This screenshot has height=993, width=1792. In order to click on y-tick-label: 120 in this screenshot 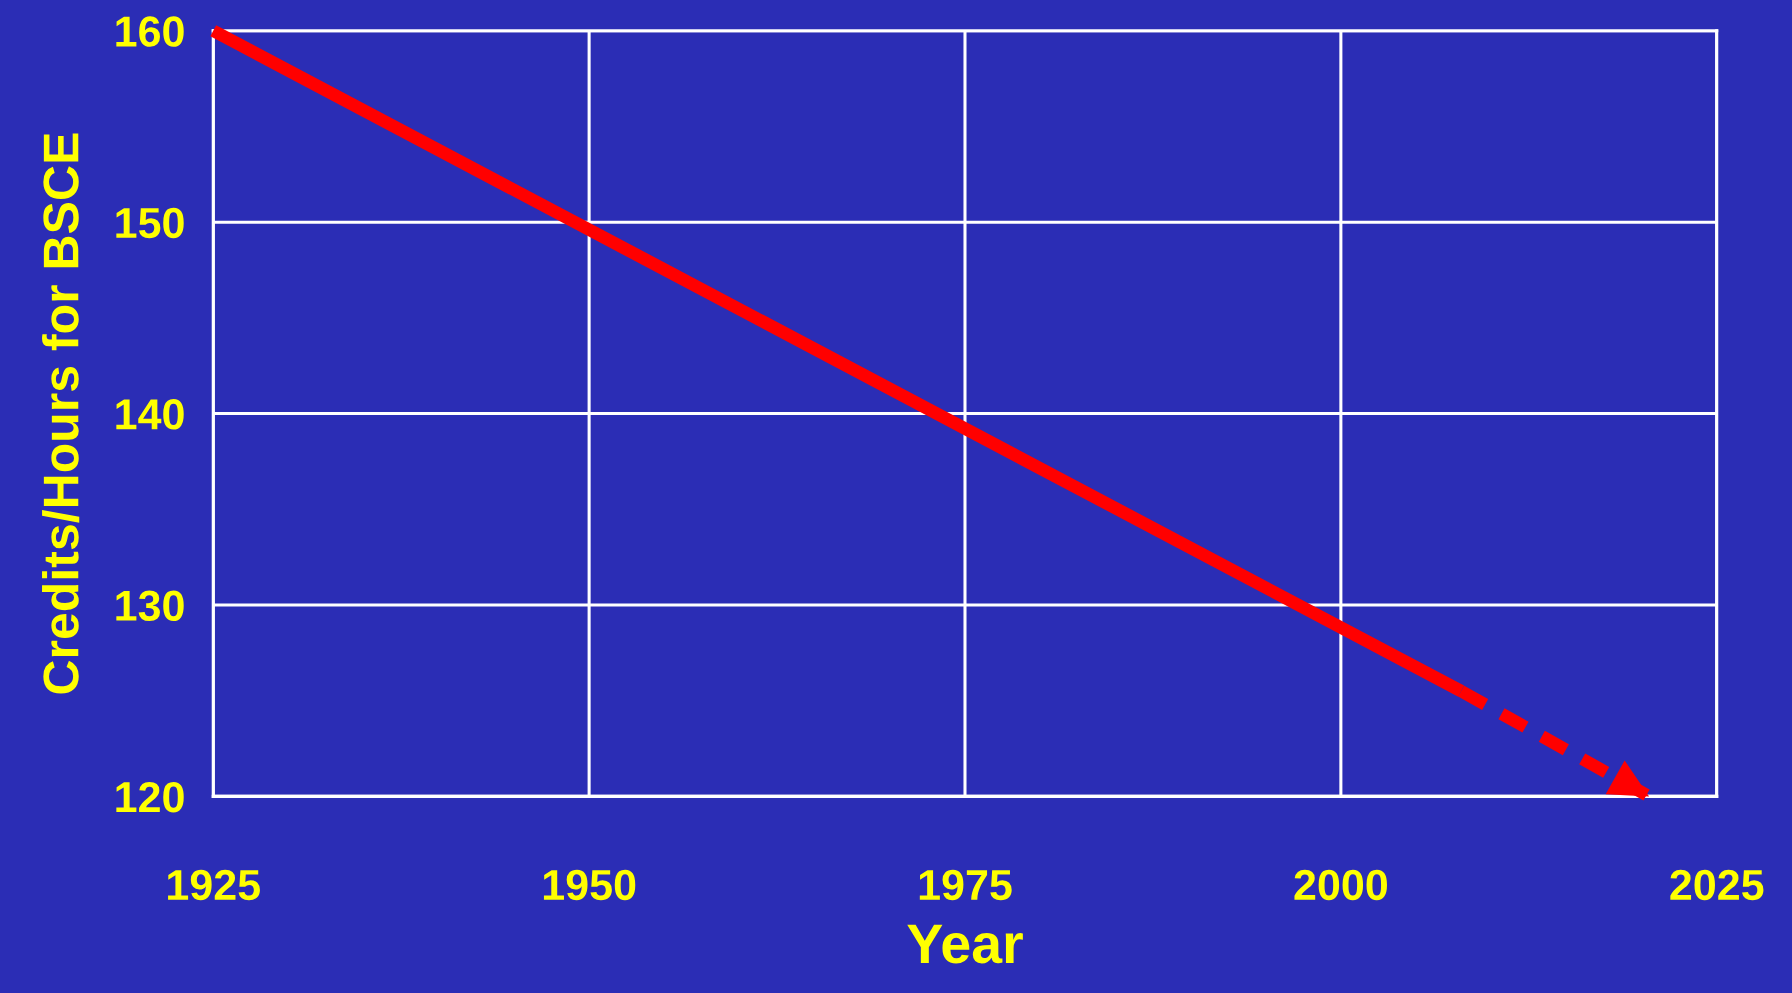, I will do `click(150, 797)`.